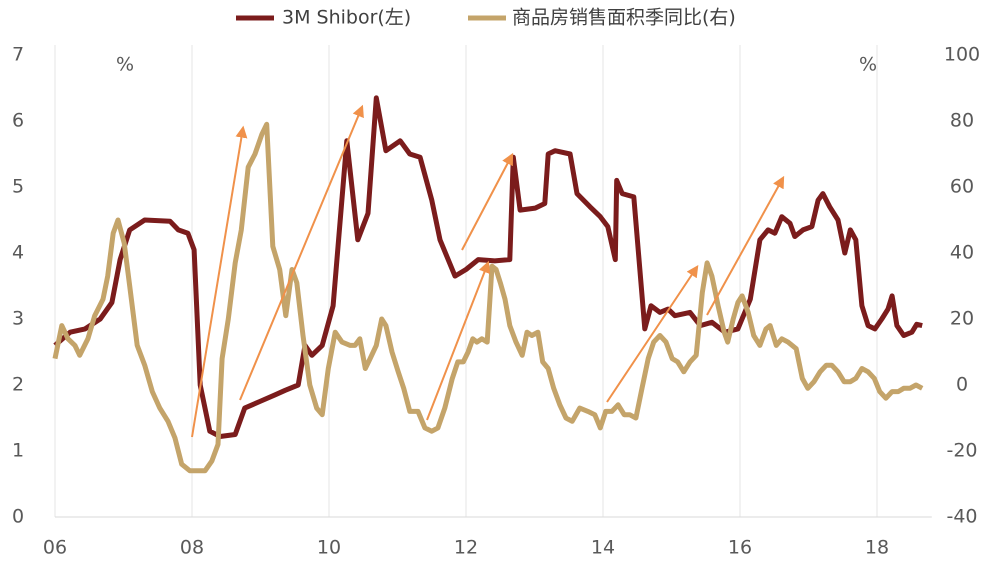 Image resolution: width=991 pixels, height=573 pixels. Describe the element at coordinates (18, 55) in the screenshot. I see `y-tick-label: 7` at that location.